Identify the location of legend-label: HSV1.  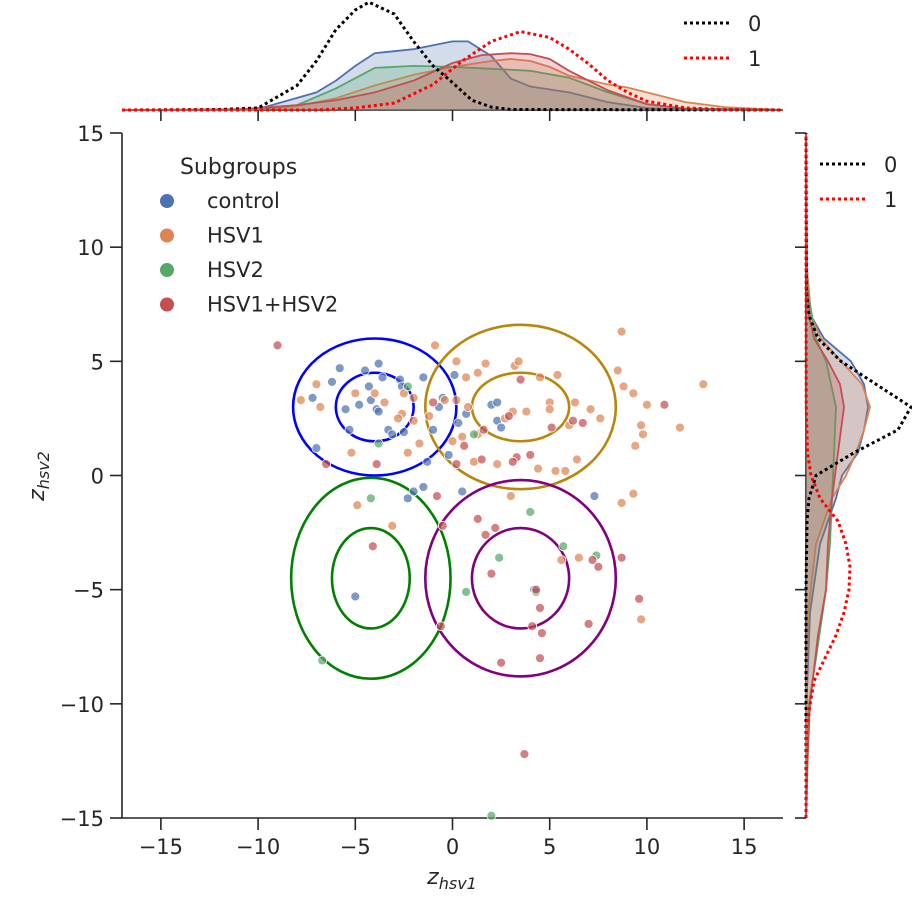
(235, 236).